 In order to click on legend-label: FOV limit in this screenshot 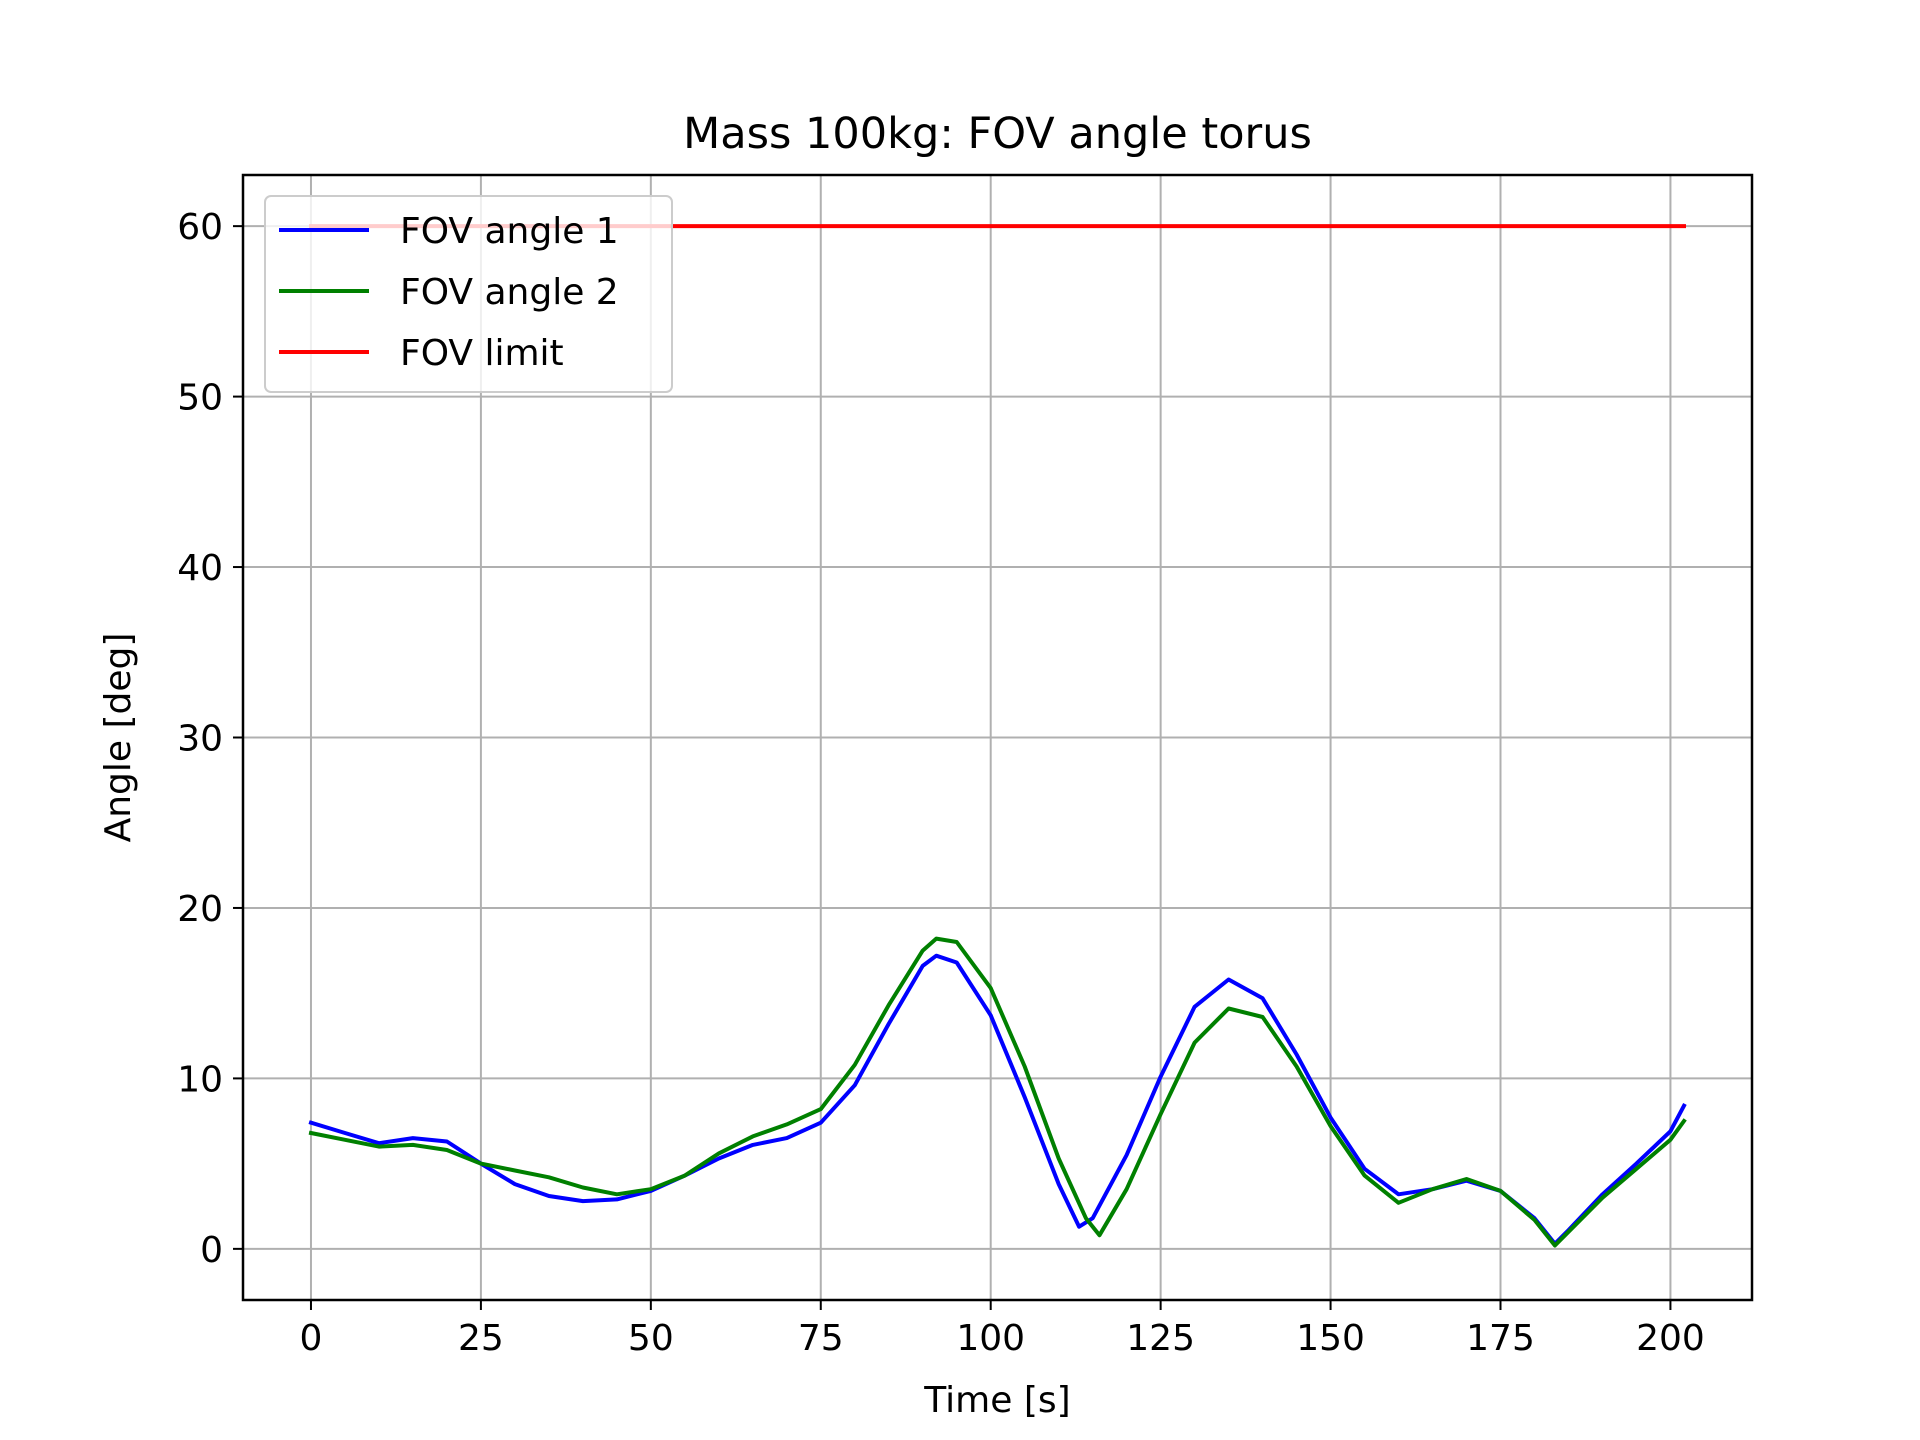, I will do `click(482, 353)`.